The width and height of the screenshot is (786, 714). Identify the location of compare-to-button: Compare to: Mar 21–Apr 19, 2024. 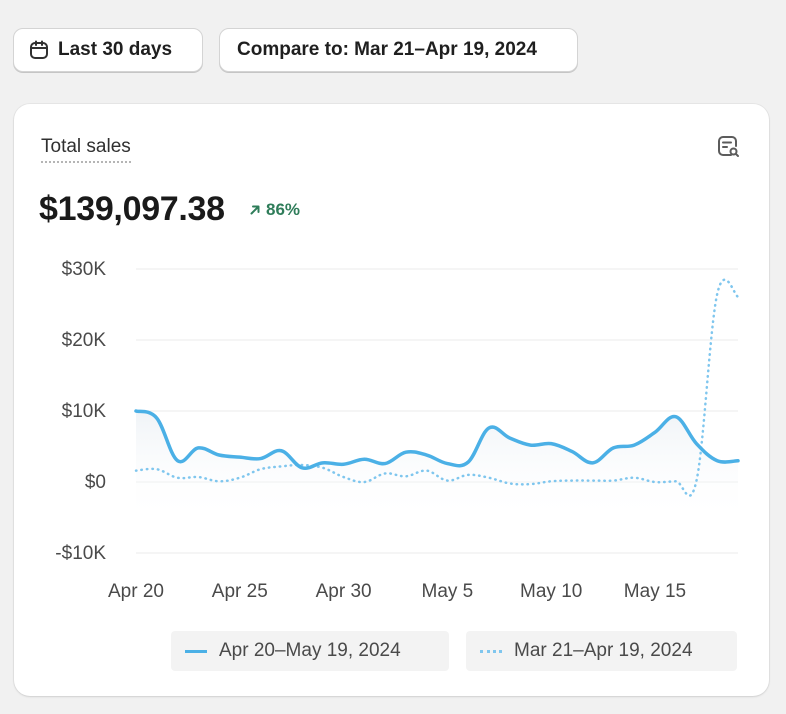
(398, 50).